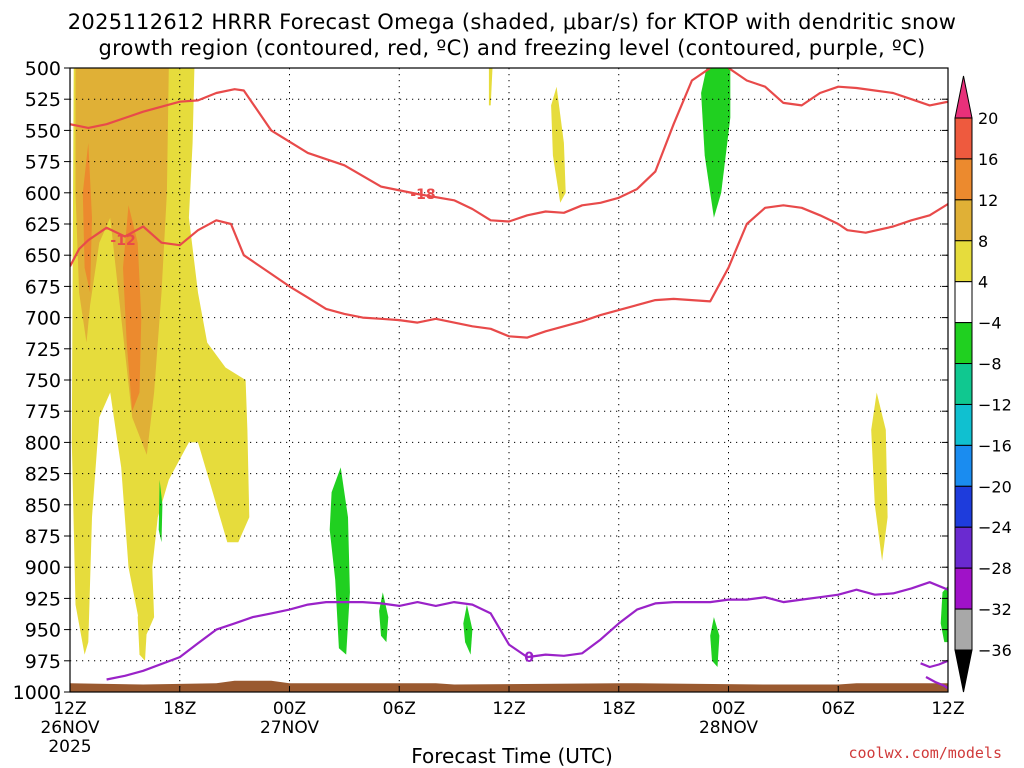  Describe the element at coordinates (529, 658) in the screenshot. I see `freezing-contour-0-label: 0` at that location.